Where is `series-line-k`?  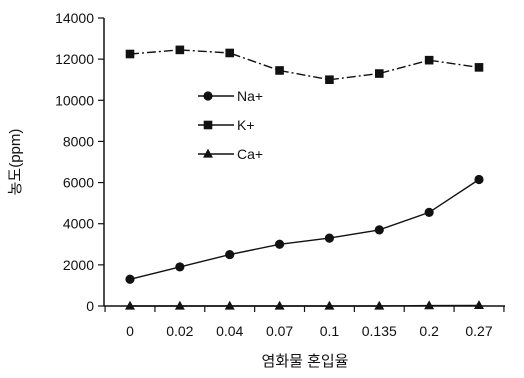 series-line-k is located at coordinates (304, 65).